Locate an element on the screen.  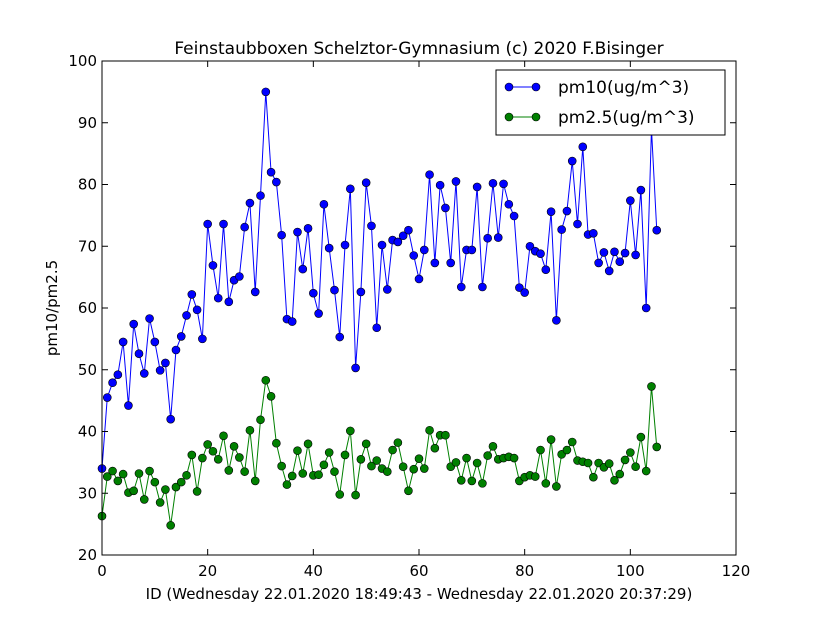
y-tick-label: 80 is located at coordinates (87, 185).